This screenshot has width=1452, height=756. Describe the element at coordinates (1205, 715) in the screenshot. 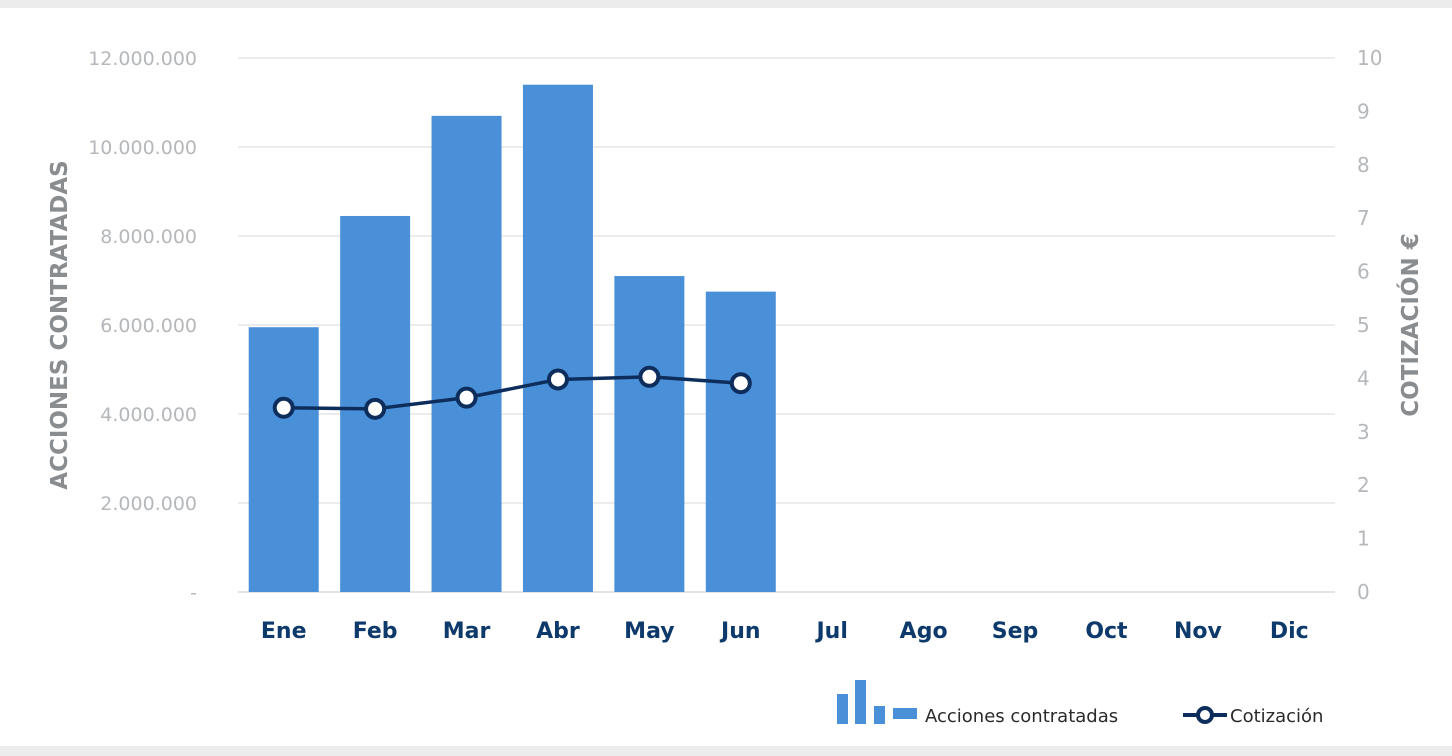

I see `line-marker-icon` at that location.